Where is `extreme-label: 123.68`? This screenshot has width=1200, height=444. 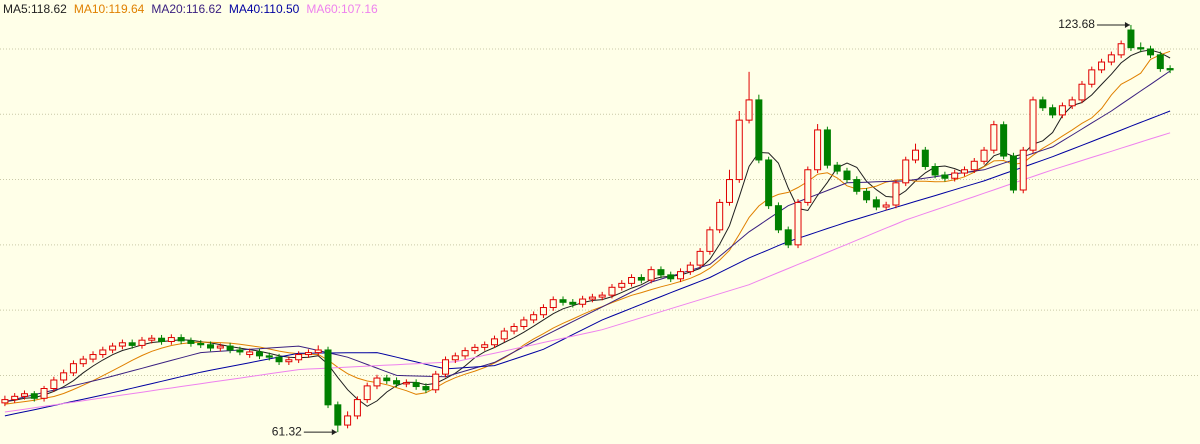 extreme-label: 123.68 is located at coordinates (1076, 24).